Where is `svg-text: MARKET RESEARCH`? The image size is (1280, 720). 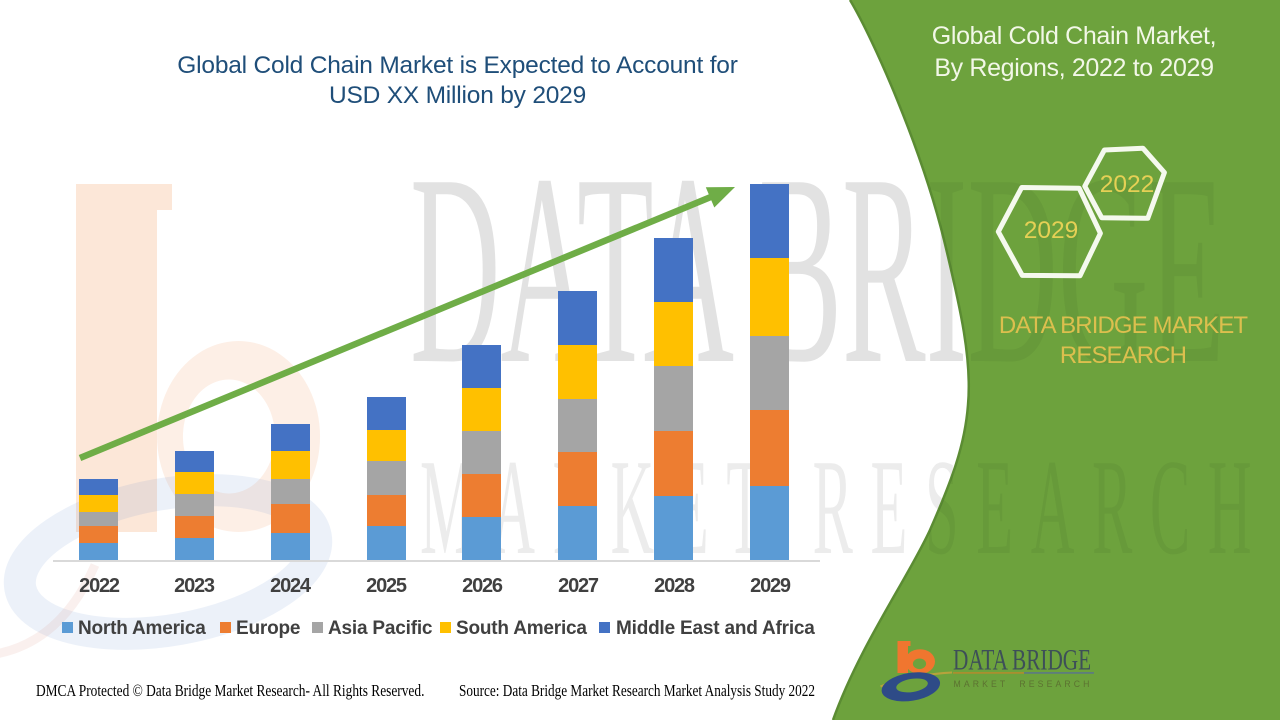 svg-text: MARKET RESEARCH is located at coordinates (1023, 684).